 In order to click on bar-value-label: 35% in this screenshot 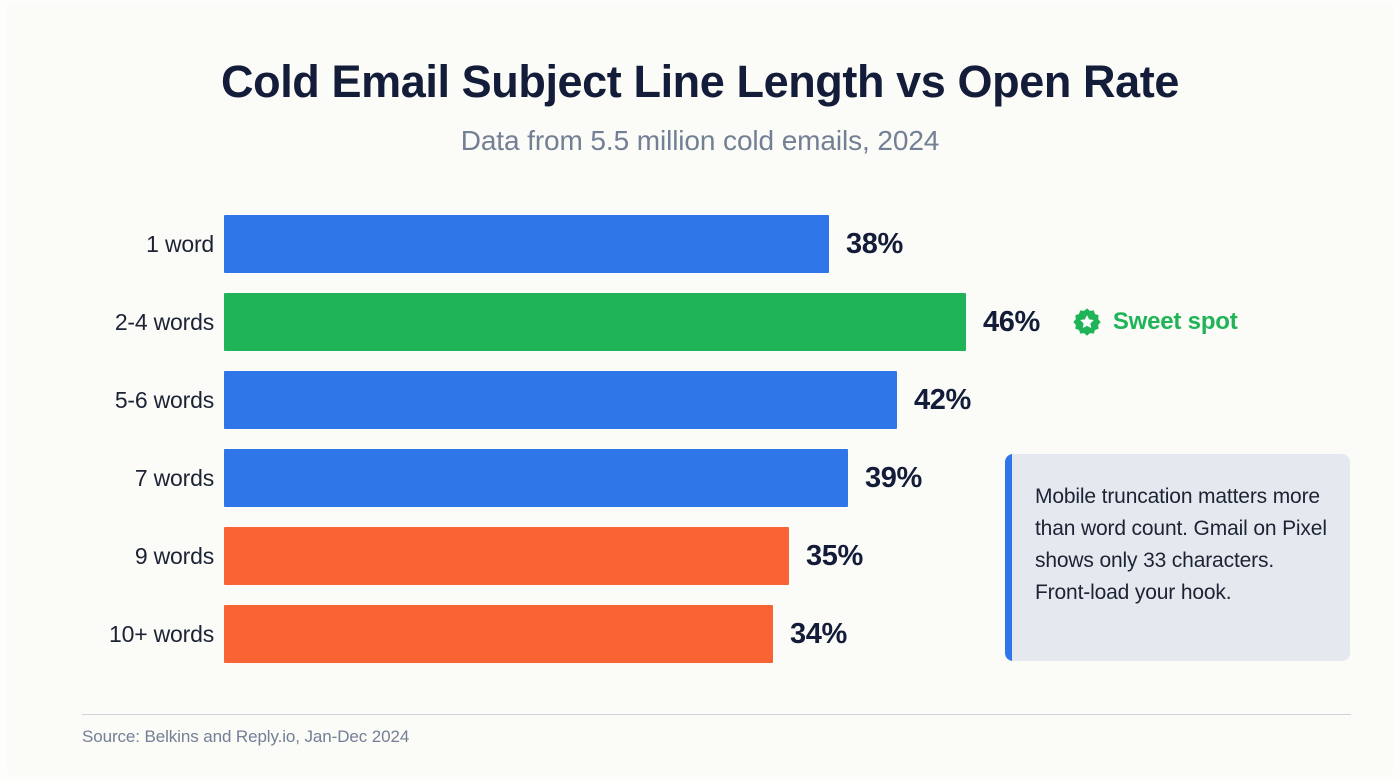, I will do `click(834, 555)`.